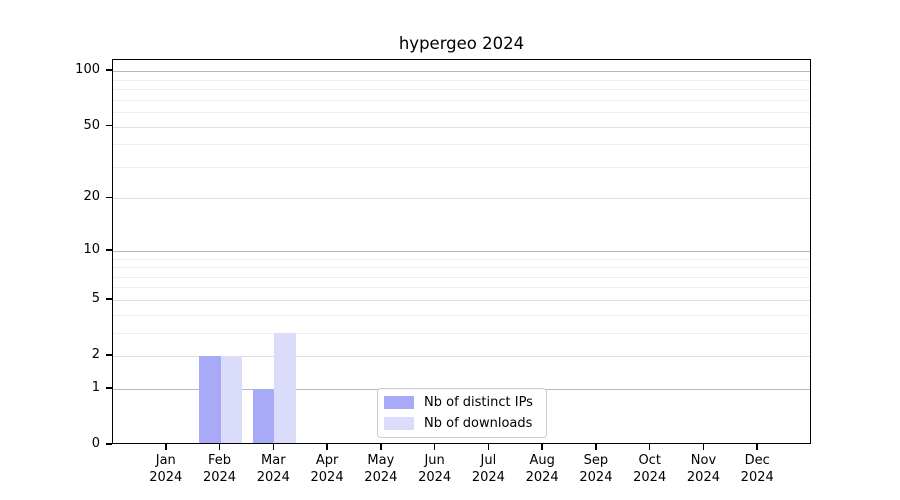 This screenshot has height=500, width=900. What do you see at coordinates (87, 70) in the screenshot?
I see `y-tick-label: 100` at bounding box center [87, 70].